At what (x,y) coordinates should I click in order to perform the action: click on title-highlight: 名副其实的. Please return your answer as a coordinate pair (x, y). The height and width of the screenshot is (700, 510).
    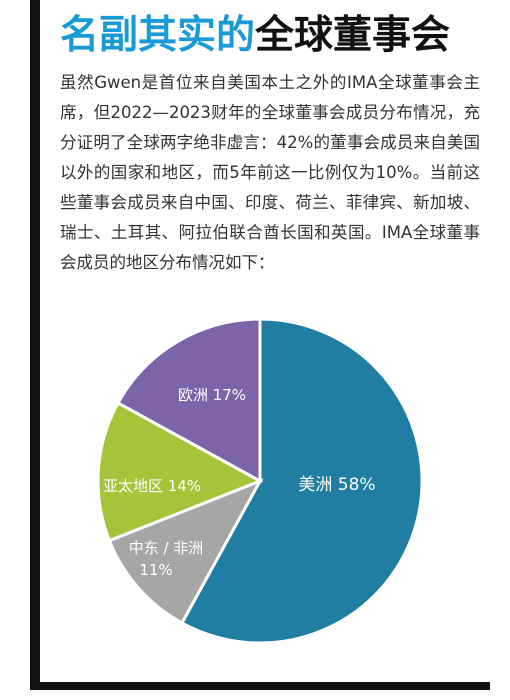
    Looking at the image, I should click on (158, 35).